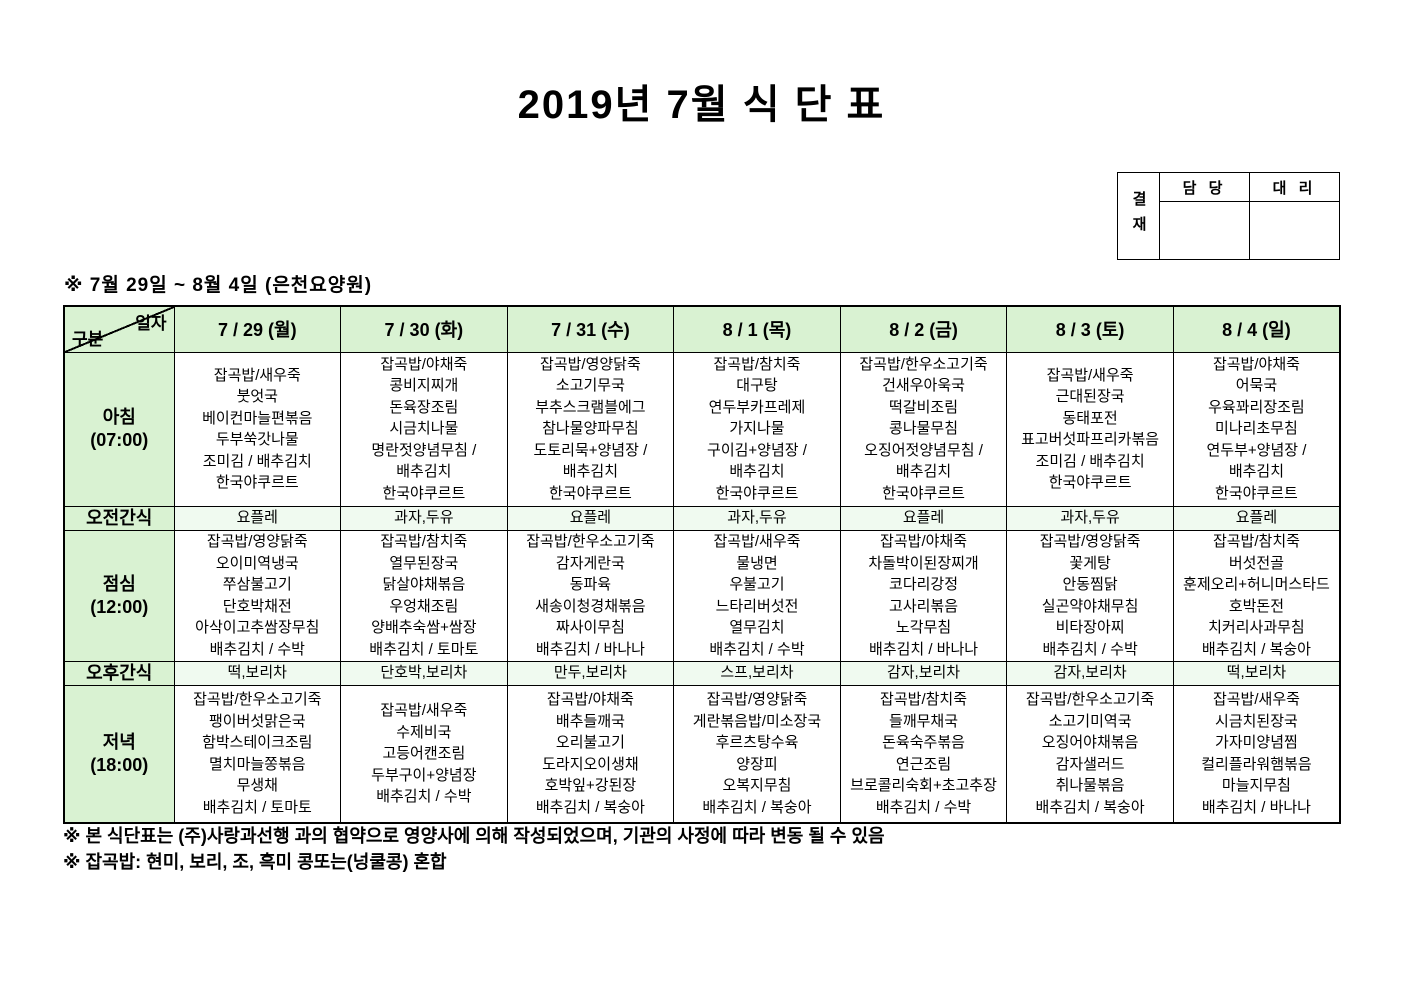 The height and width of the screenshot is (992, 1403). I want to click on menu-item: 감자게란국, so click(590, 563).